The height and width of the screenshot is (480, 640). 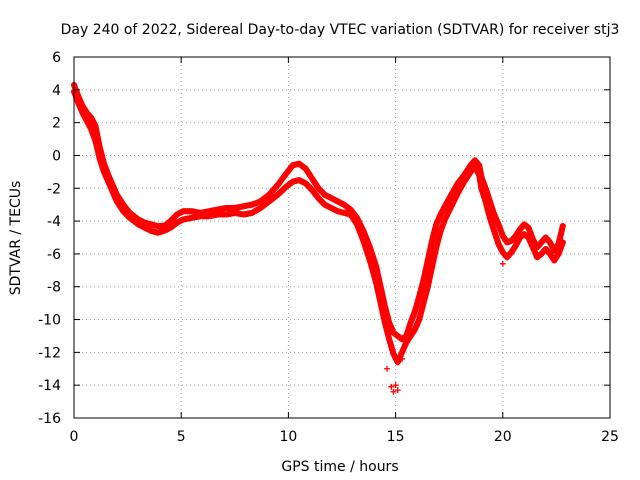 What do you see at coordinates (54, 189) in the screenshot?
I see `y-tick-label: -2` at bounding box center [54, 189].